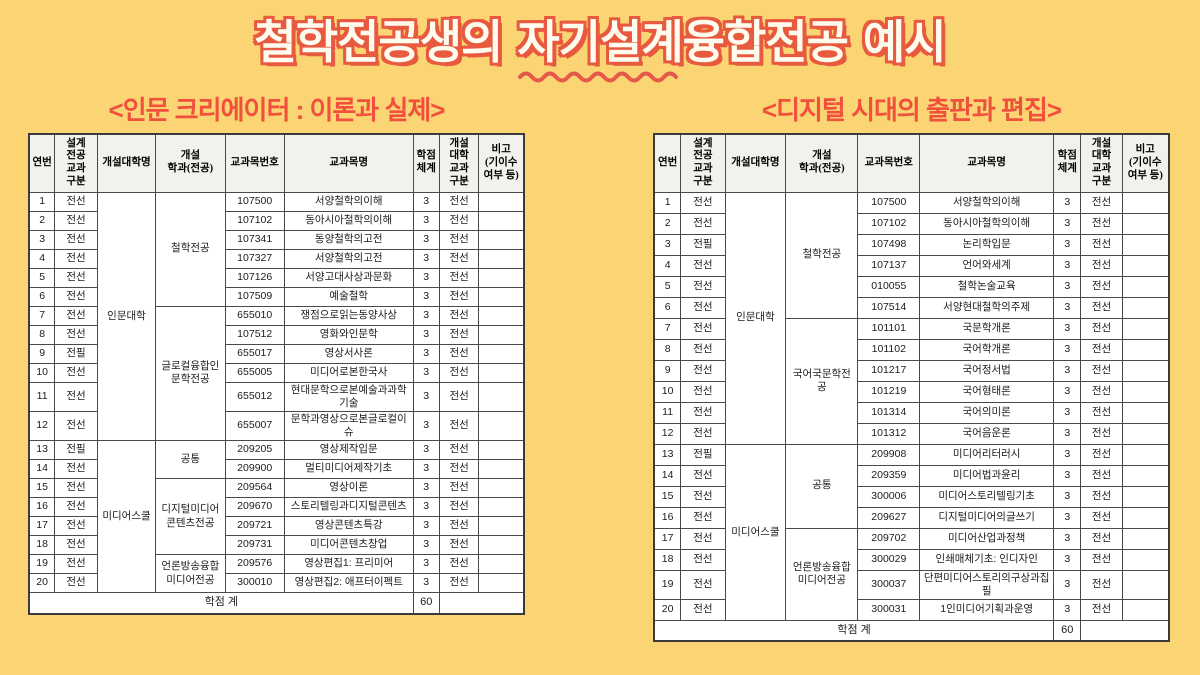 This screenshot has height=675, width=1200. What do you see at coordinates (822, 486) in the screenshot?
I see `department-cell: 공통` at bounding box center [822, 486].